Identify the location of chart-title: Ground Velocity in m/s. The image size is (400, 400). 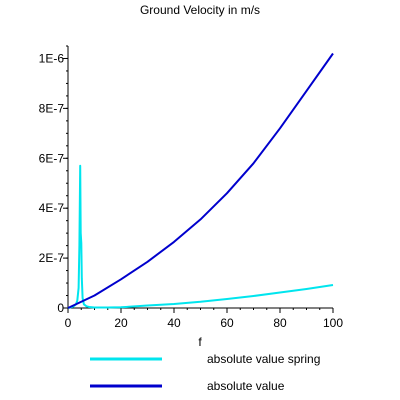
(200, 10).